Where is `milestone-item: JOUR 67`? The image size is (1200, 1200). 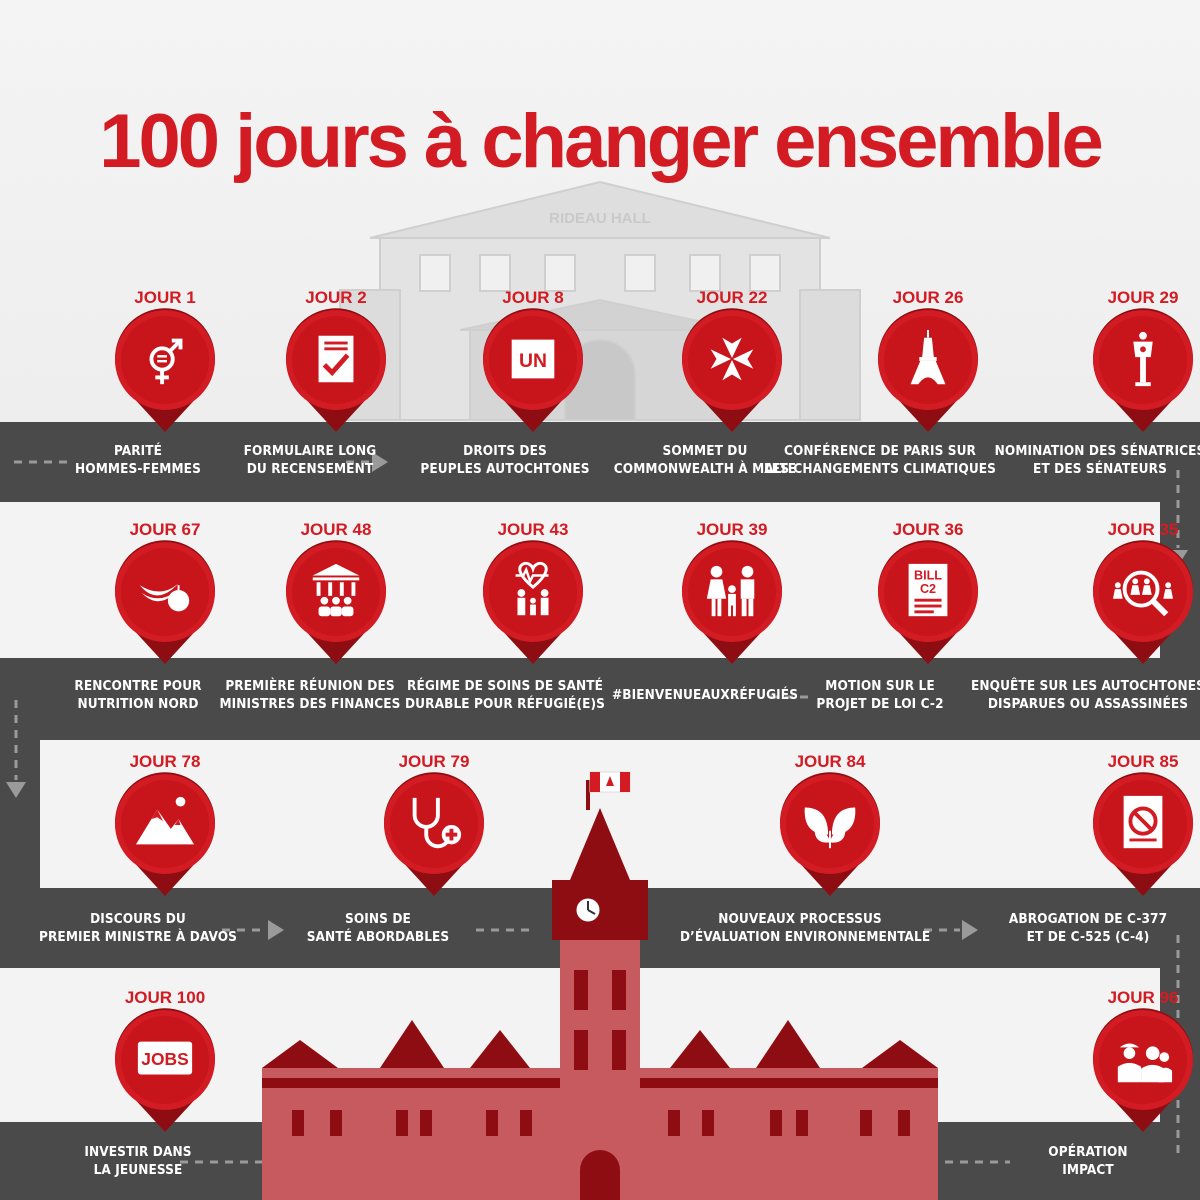 milestone-item: JOUR 67 is located at coordinates (165, 600).